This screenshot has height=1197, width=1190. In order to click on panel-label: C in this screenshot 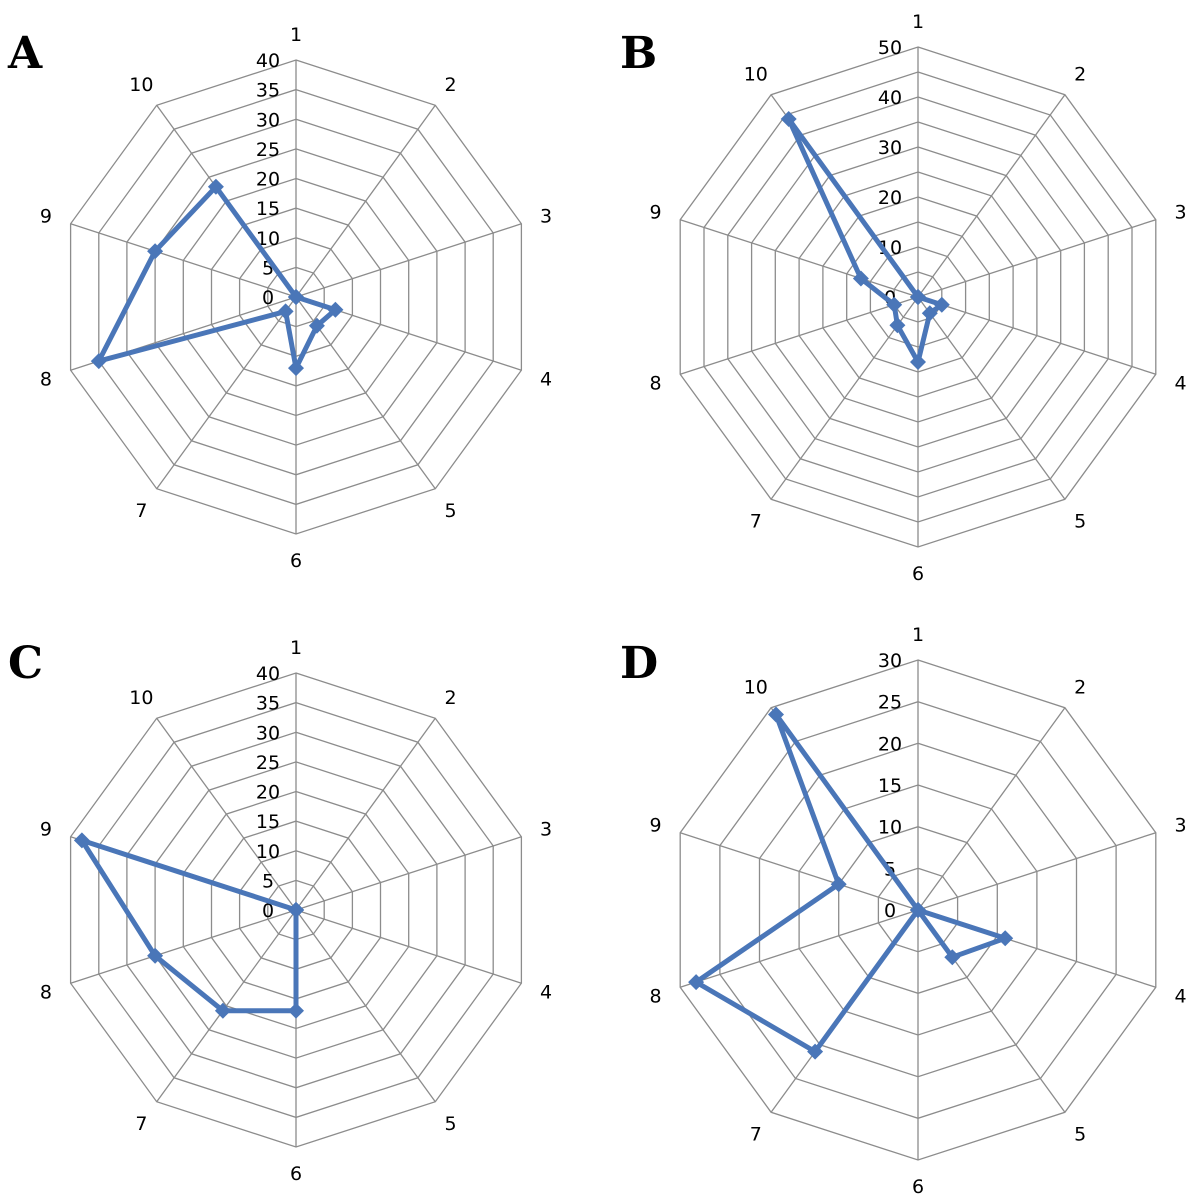, I will do `click(25, 663)`.